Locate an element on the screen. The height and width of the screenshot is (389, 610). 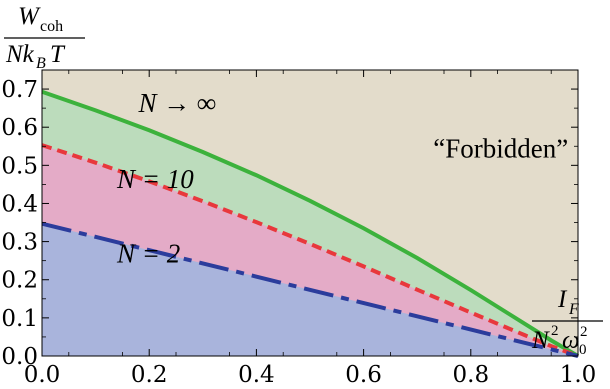
x-axis-label: I F N 2 ω 2 0 is located at coordinates (567, 322).